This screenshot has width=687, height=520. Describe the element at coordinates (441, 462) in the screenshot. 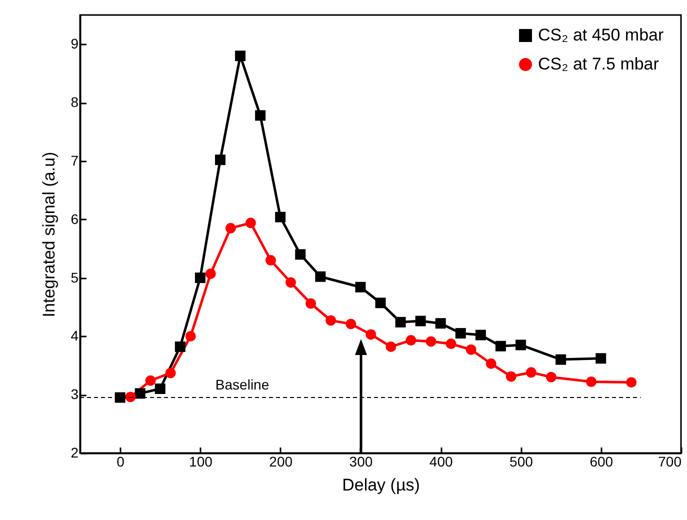

I see `x-tick-label: 400` at that location.